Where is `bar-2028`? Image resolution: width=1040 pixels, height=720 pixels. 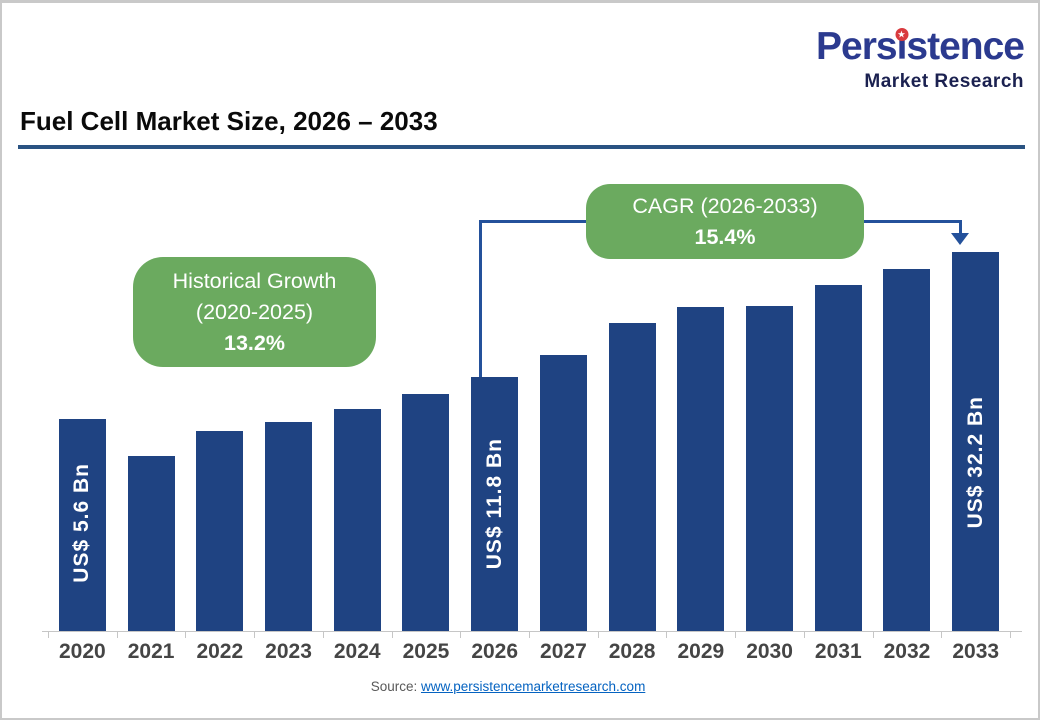
bar-2028 is located at coordinates (632, 477).